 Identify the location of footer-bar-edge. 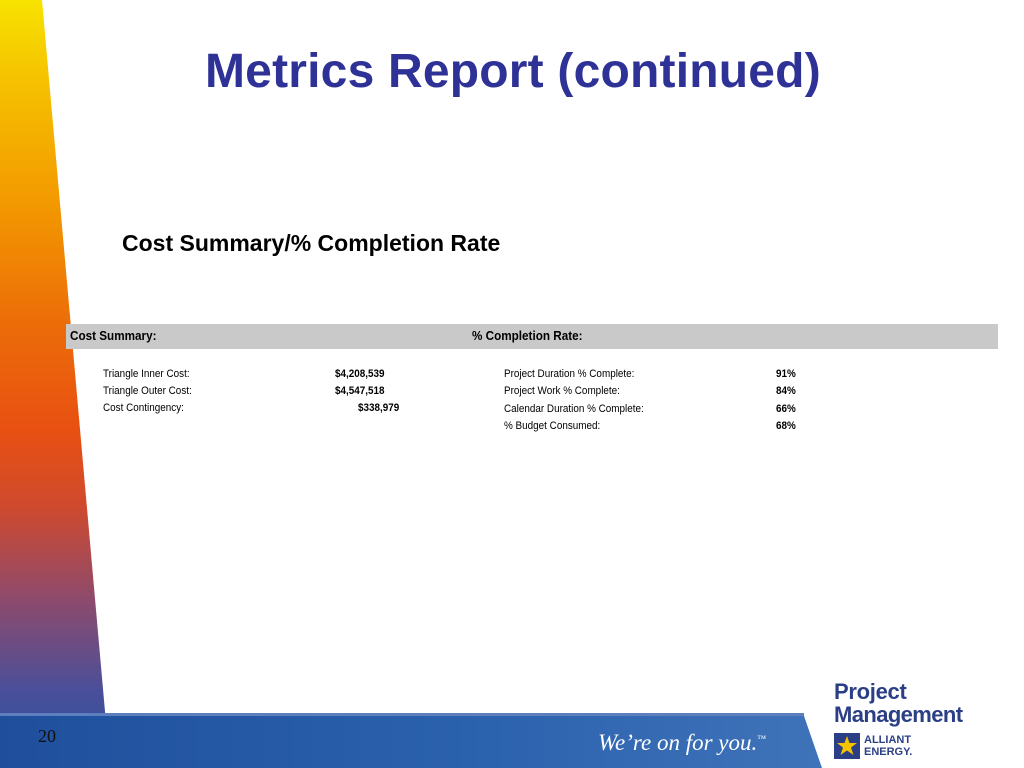
(402, 714).